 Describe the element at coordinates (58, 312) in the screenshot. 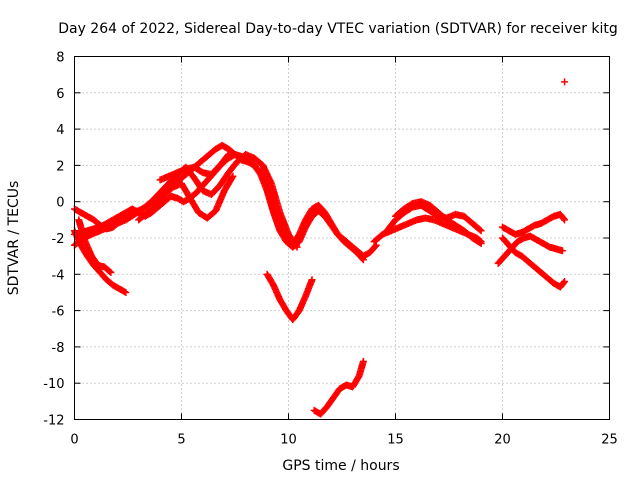

I see `y-tick-label: -6` at that location.